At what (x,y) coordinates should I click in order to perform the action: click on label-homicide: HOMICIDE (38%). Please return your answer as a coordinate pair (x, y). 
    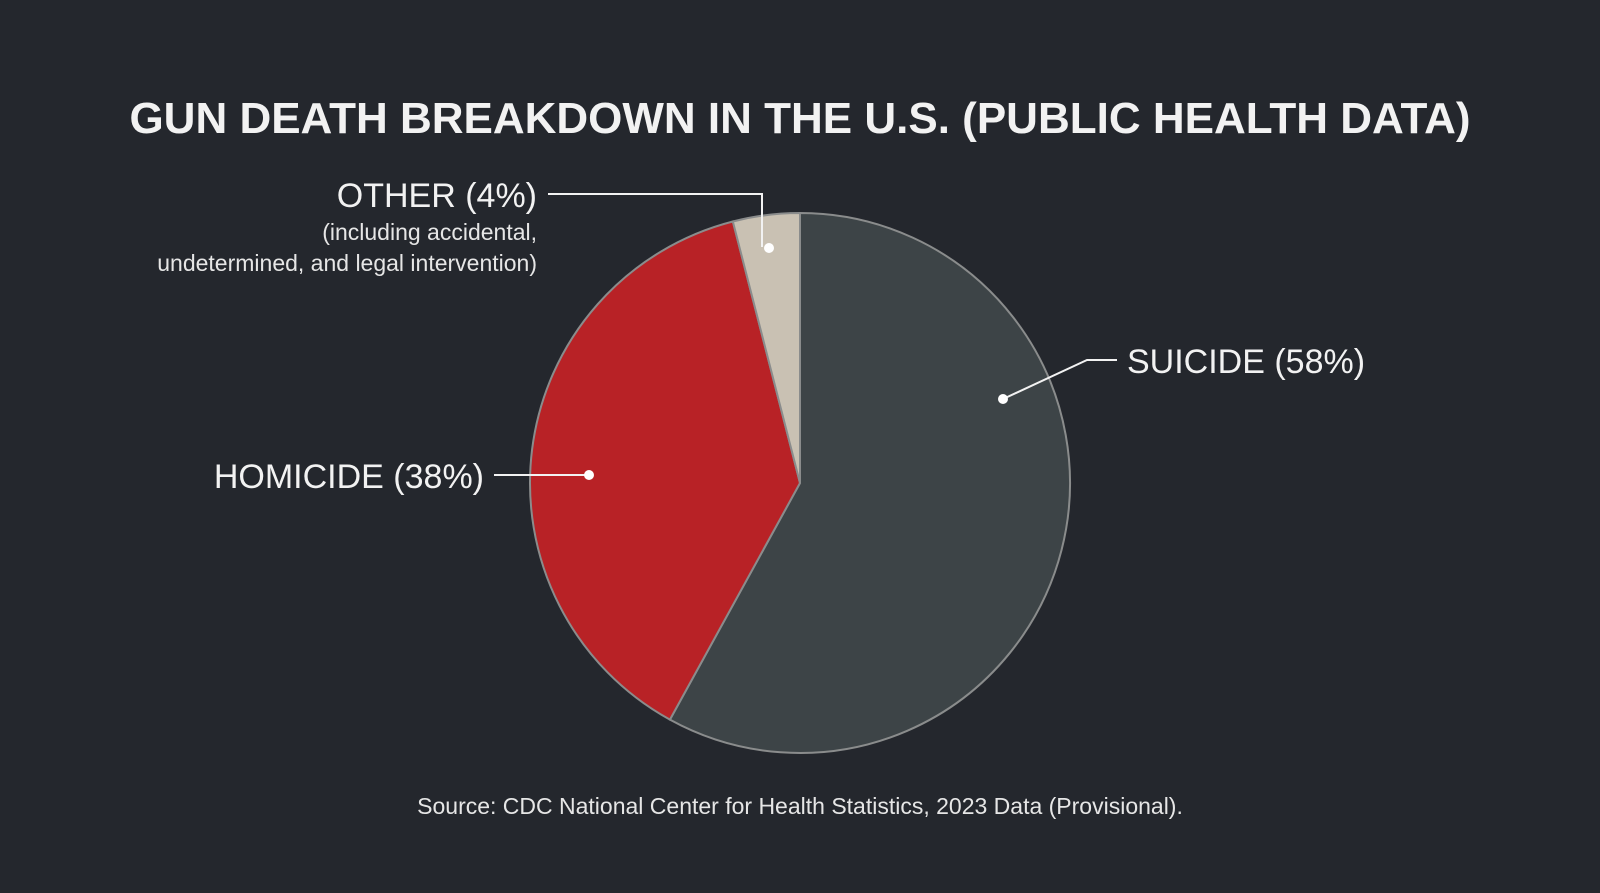
    Looking at the image, I should click on (349, 477).